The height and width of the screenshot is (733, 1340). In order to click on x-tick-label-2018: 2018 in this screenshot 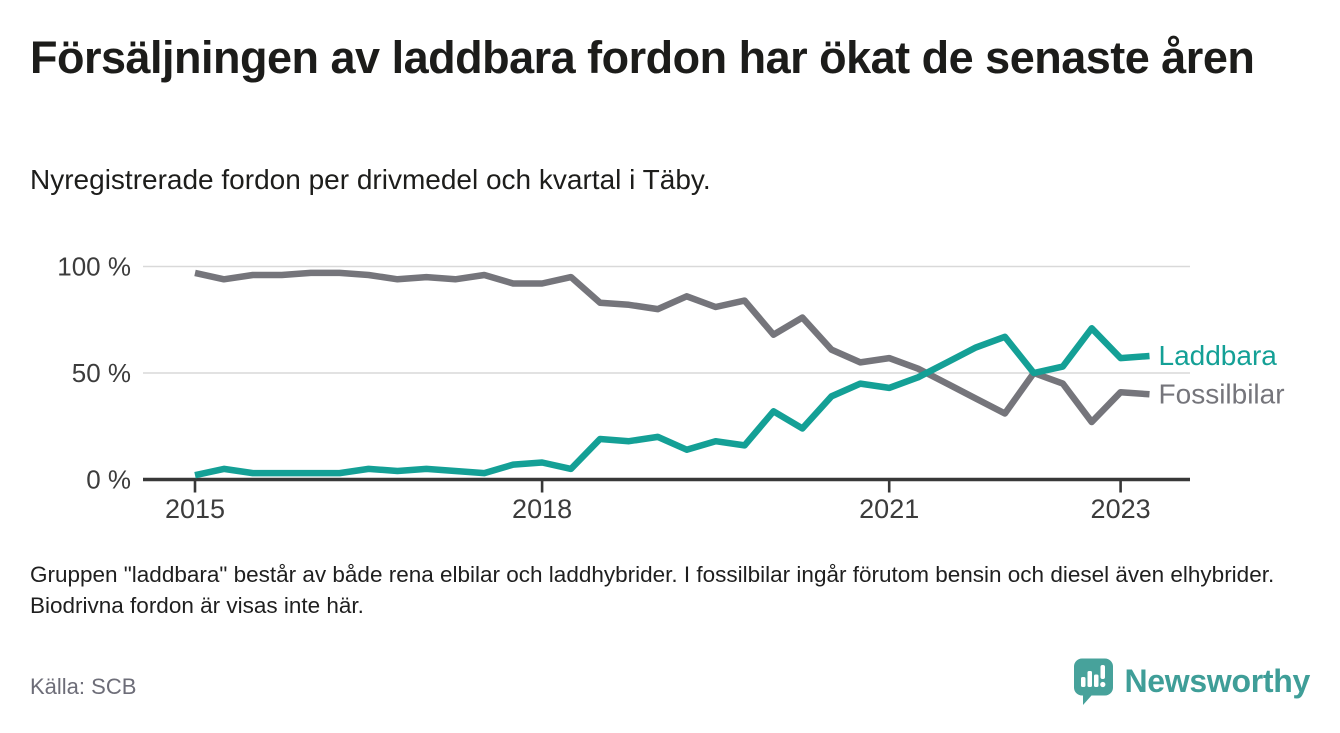, I will do `click(542, 509)`.